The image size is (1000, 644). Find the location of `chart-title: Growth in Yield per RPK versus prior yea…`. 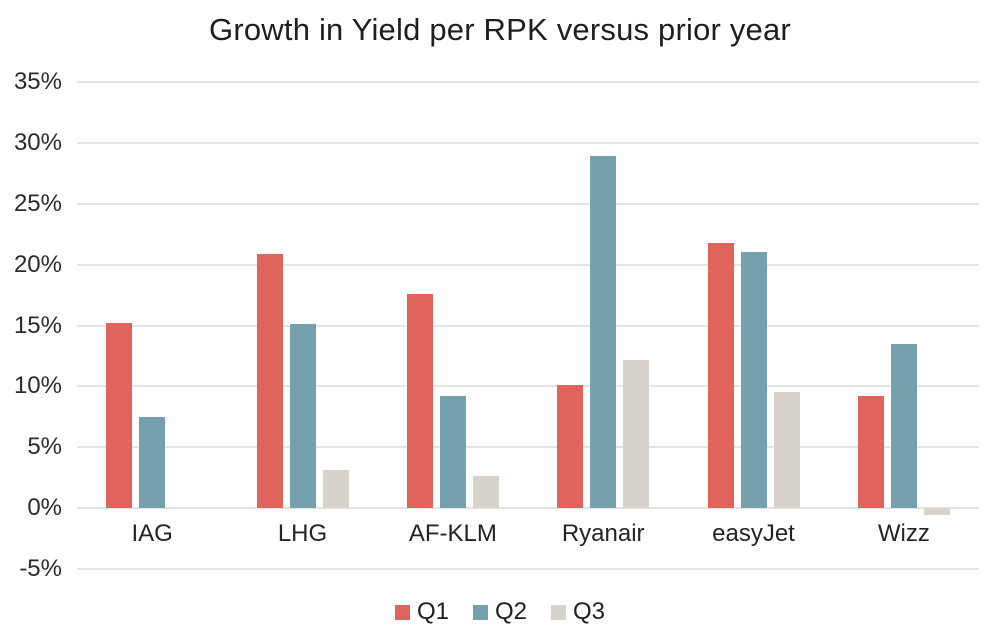

chart-title: Growth in Yield per RPK versus prior yea… is located at coordinates (500, 29).